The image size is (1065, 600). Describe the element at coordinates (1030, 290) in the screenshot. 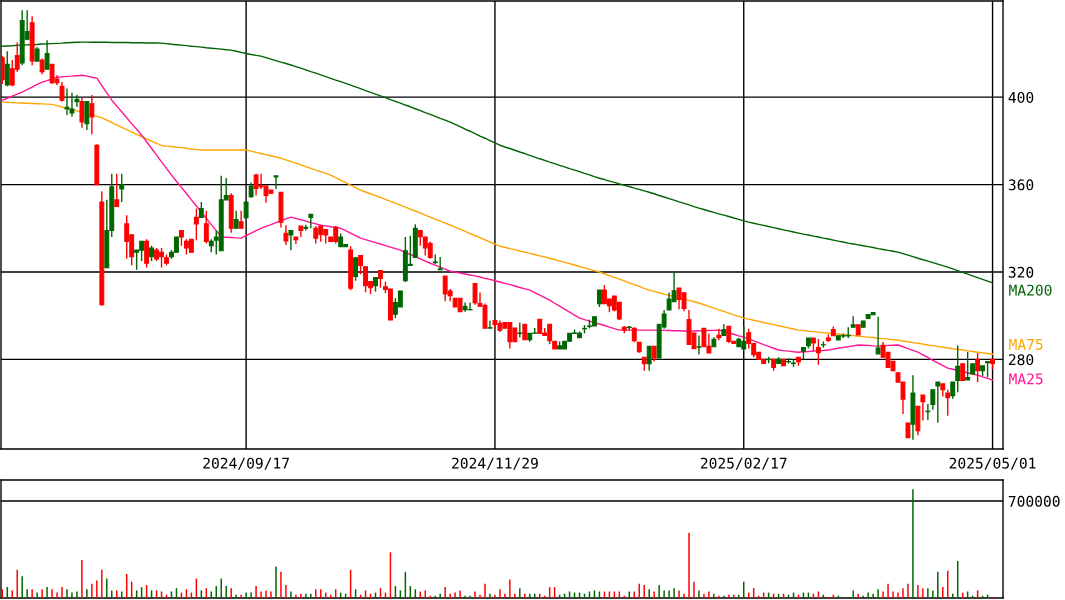

I see `series-label: MA200` at that location.